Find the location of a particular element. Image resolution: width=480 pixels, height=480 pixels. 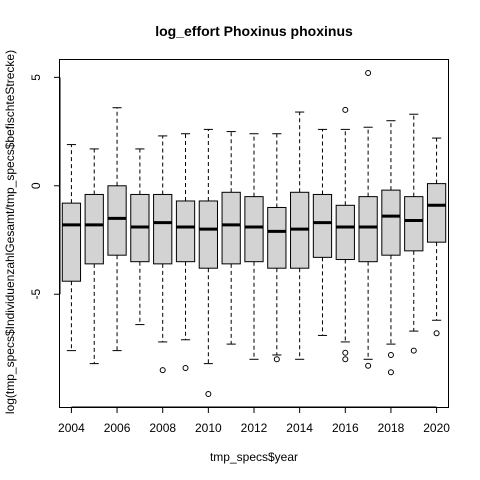

box-2017 is located at coordinates (368, 219).